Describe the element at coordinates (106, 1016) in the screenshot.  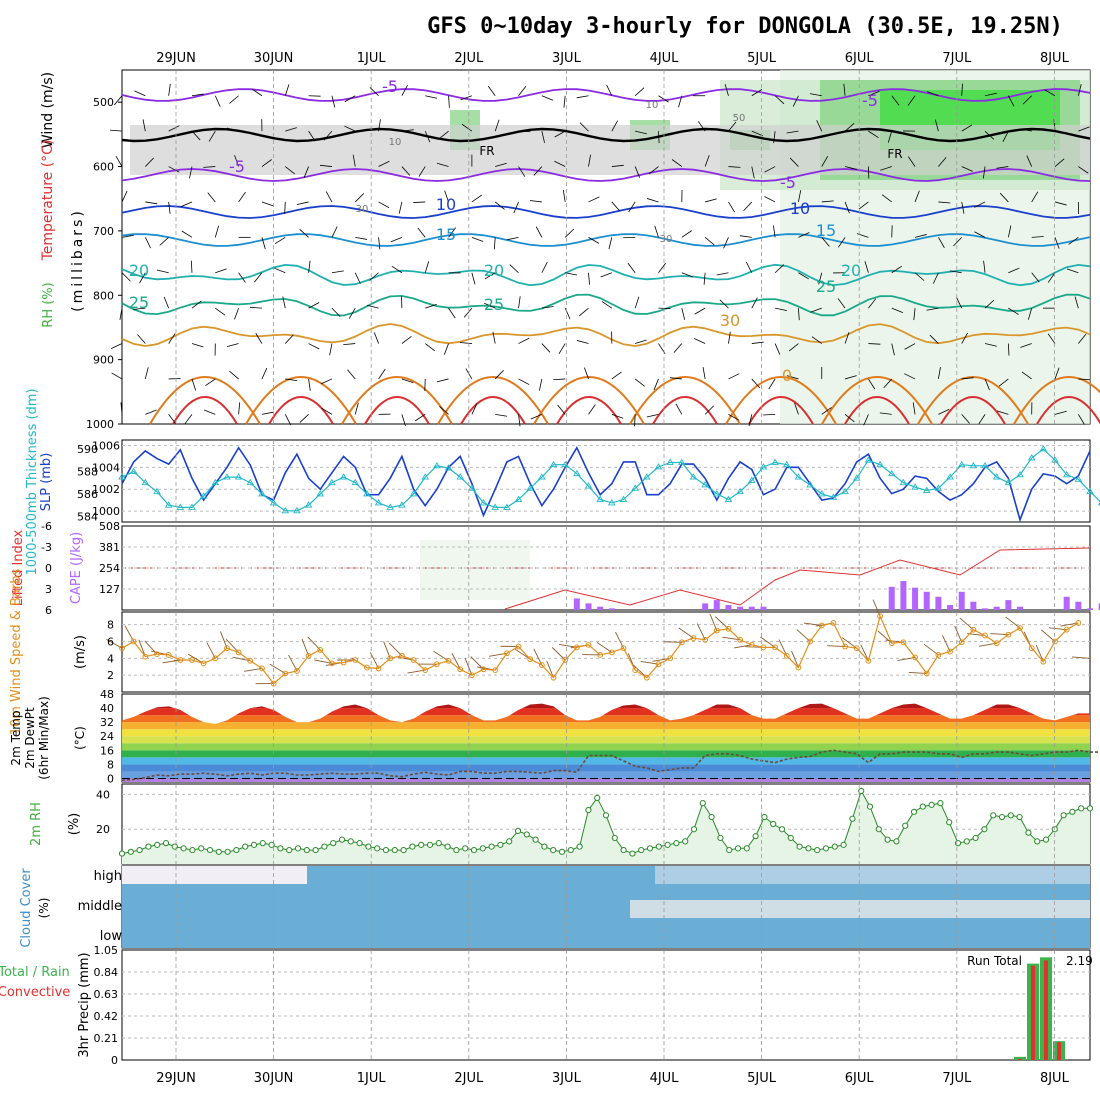
I see `precip-tick-label: 0.42` at that location.